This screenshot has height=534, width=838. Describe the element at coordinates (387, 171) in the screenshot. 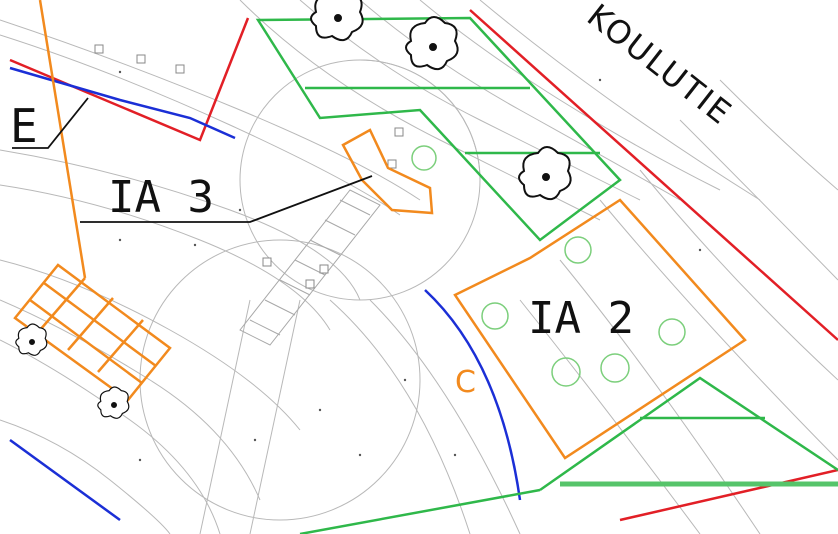

I see `area-3-outline` at that location.